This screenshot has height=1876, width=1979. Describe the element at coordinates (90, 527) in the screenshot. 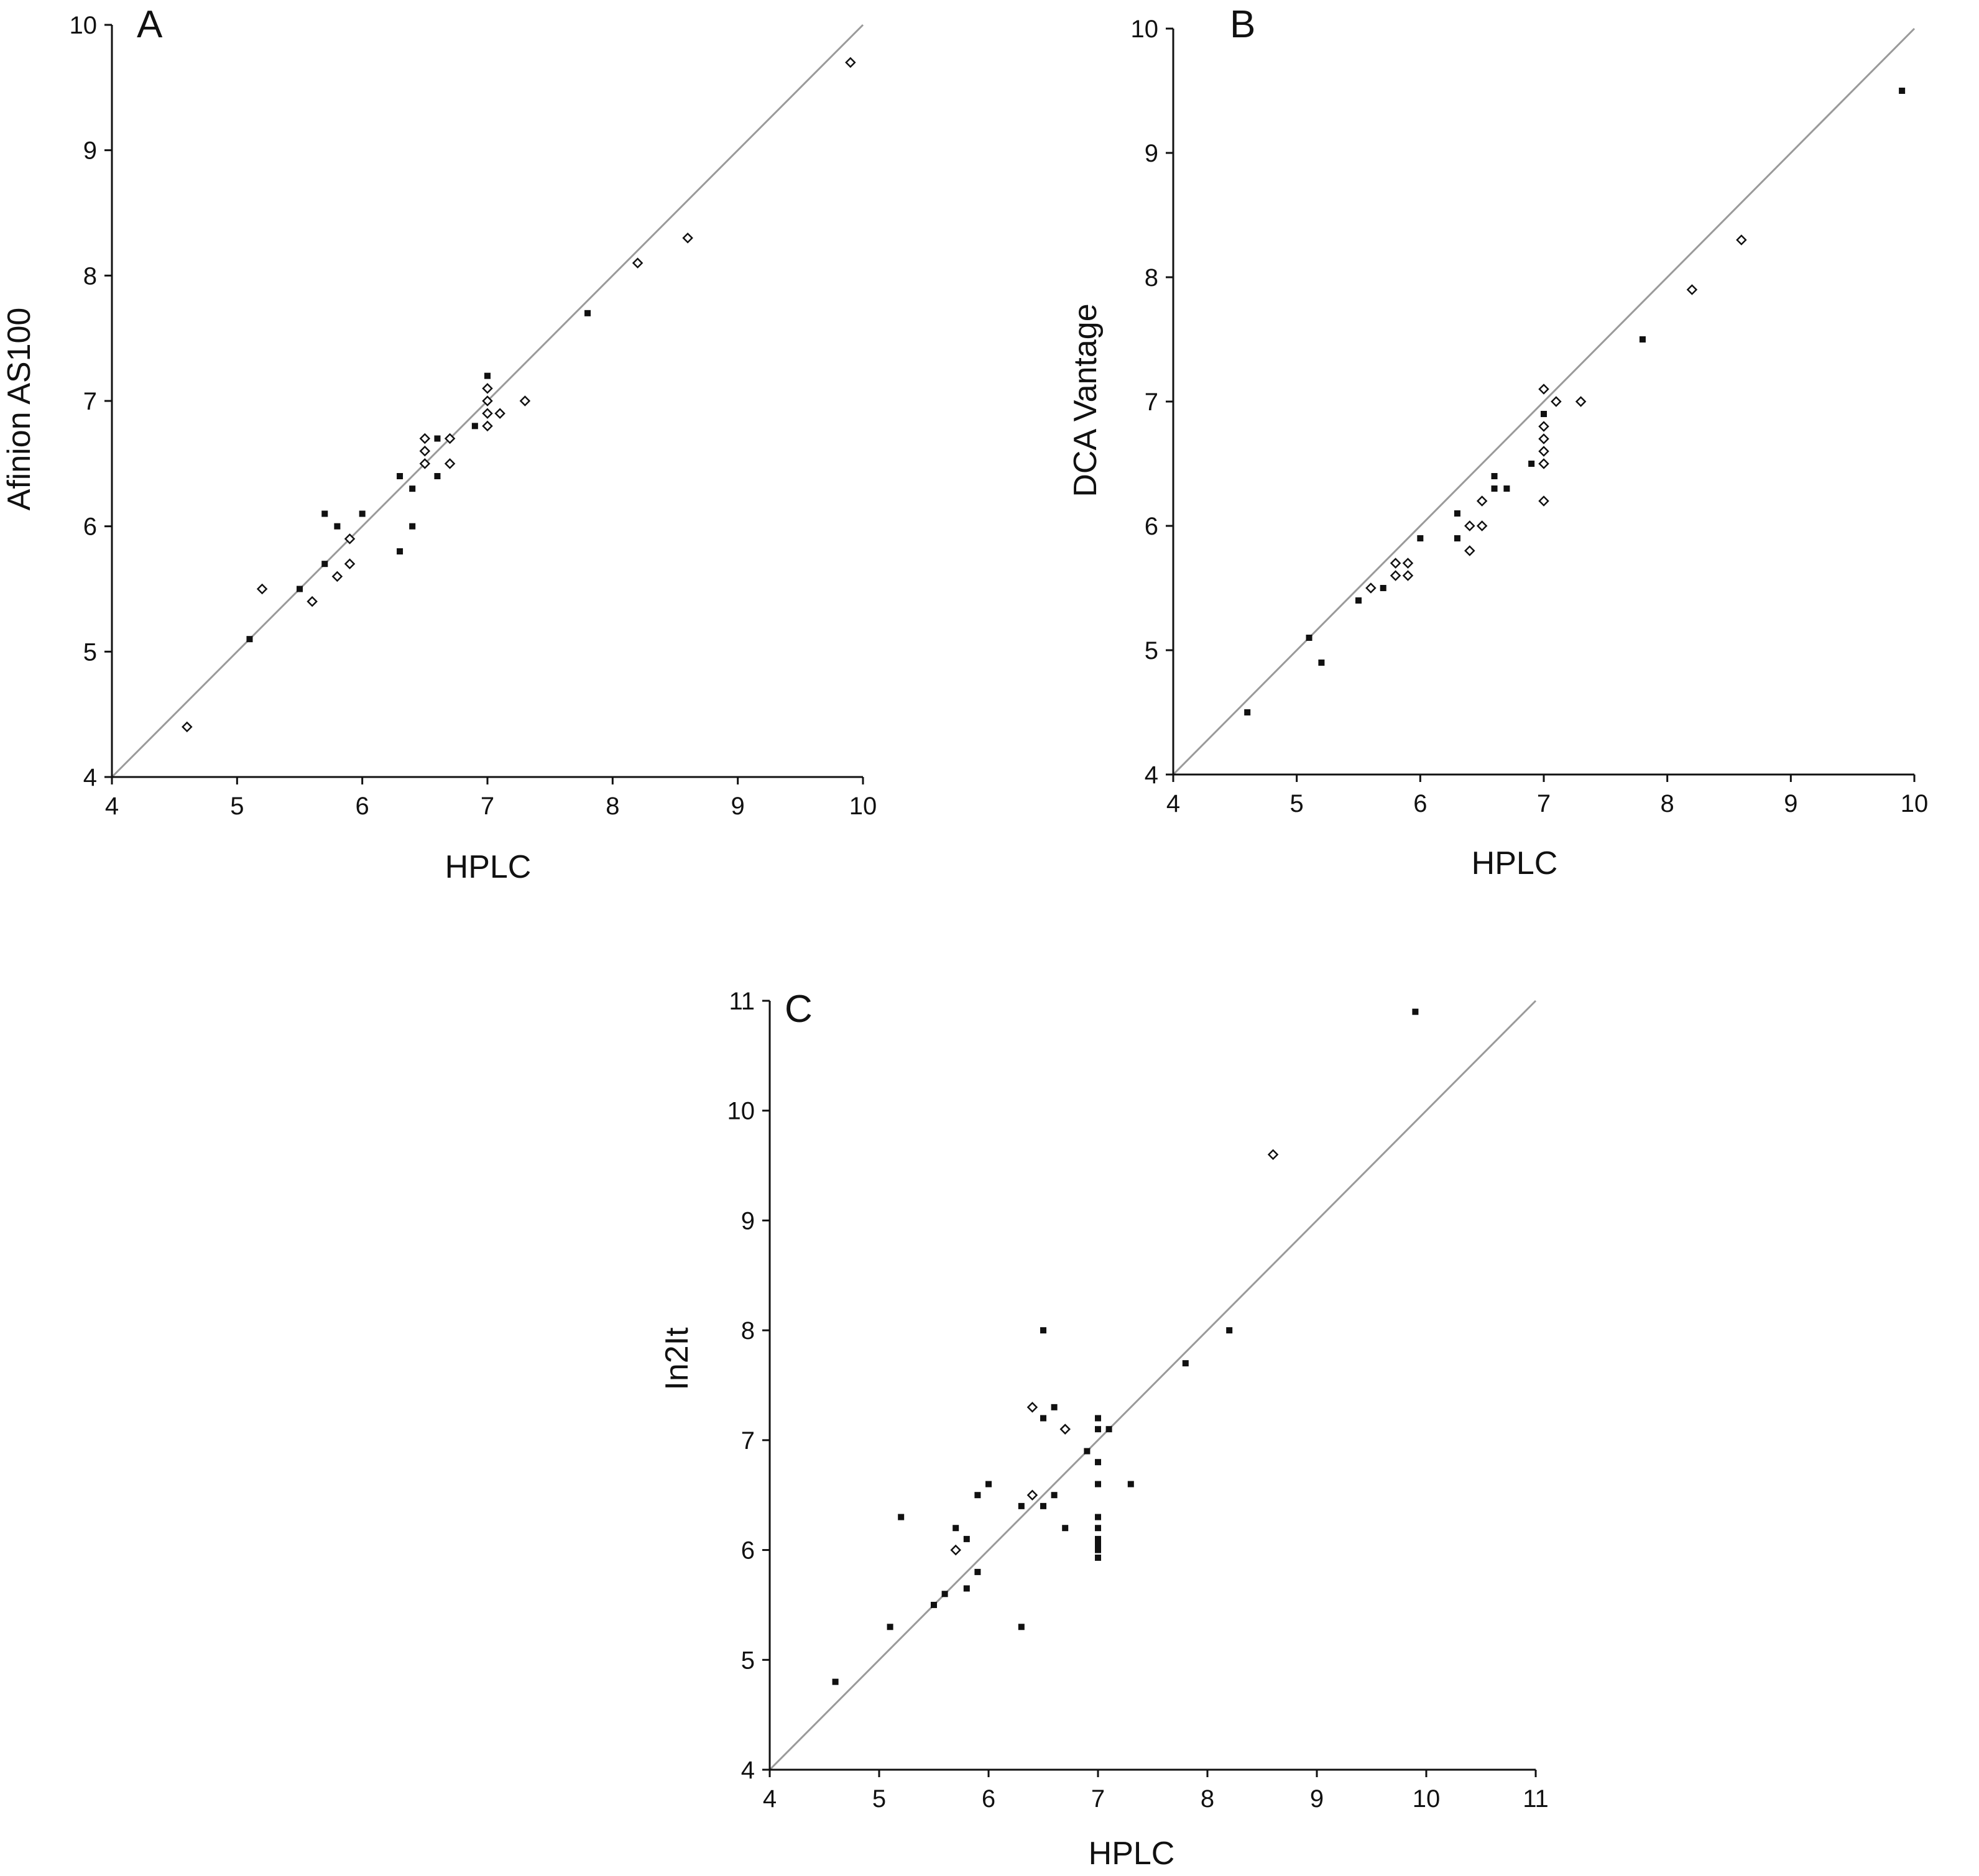

I see `y-tick-label-a: 6` at that location.